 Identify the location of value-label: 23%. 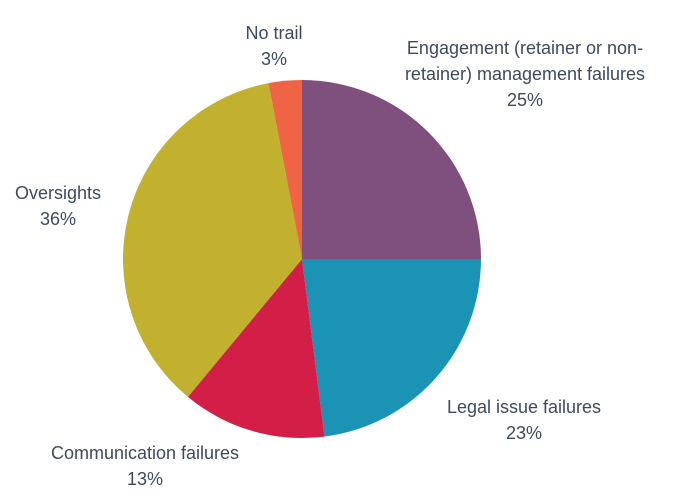
(524, 433).